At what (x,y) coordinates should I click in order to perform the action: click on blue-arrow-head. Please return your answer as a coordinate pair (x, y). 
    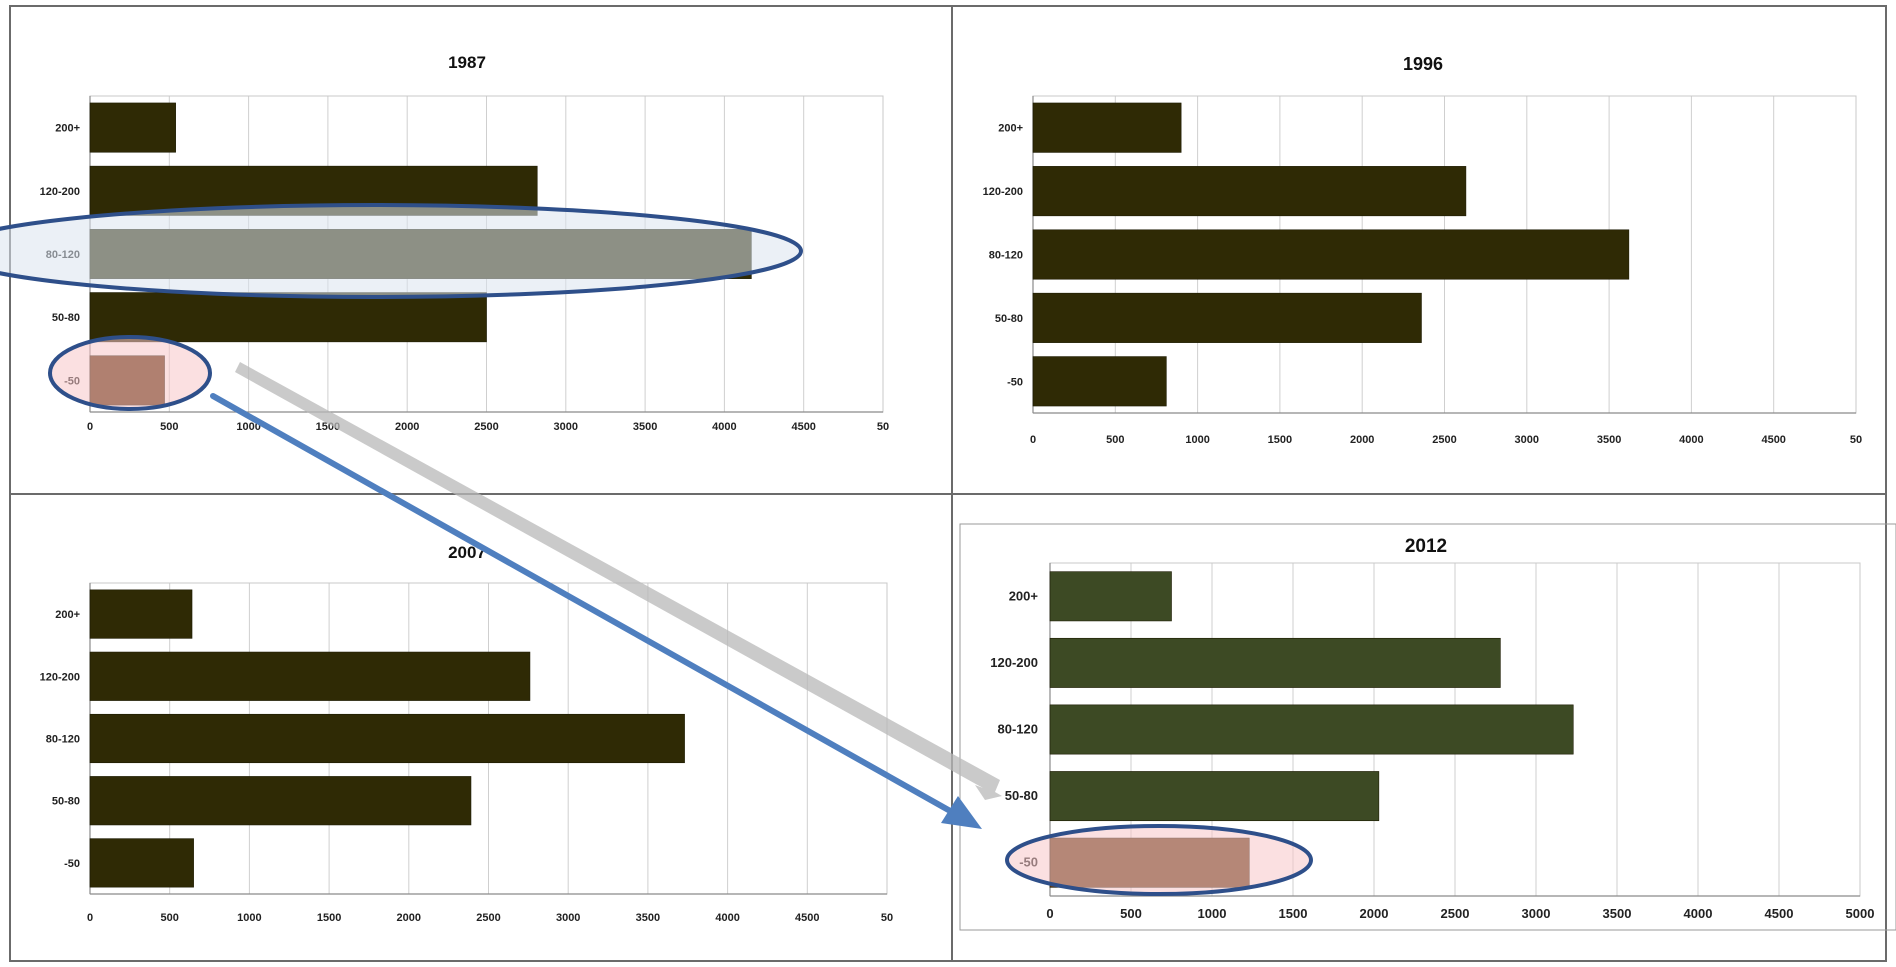
    Looking at the image, I should click on (961, 812).